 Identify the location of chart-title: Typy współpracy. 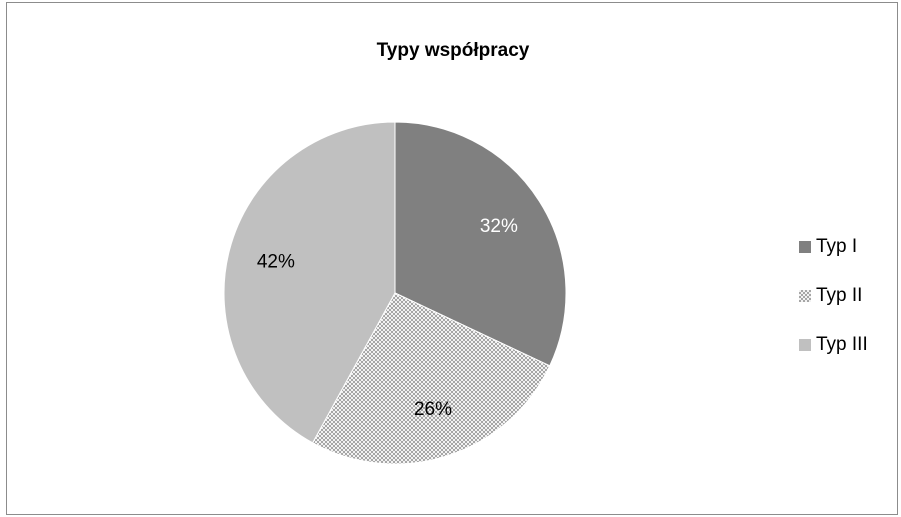
(453, 50).